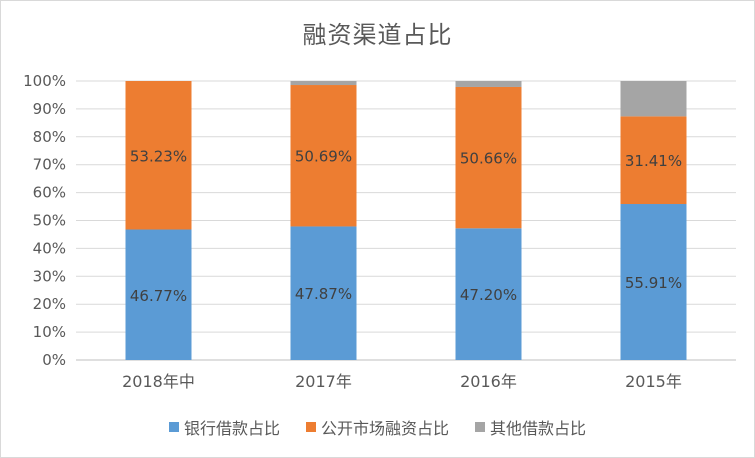 This screenshot has width=755, height=458. What do you see at coordinates (653, 381) in the screenshot?
I see `x-tick-label: 2015年` at bounding box center [653, 381].